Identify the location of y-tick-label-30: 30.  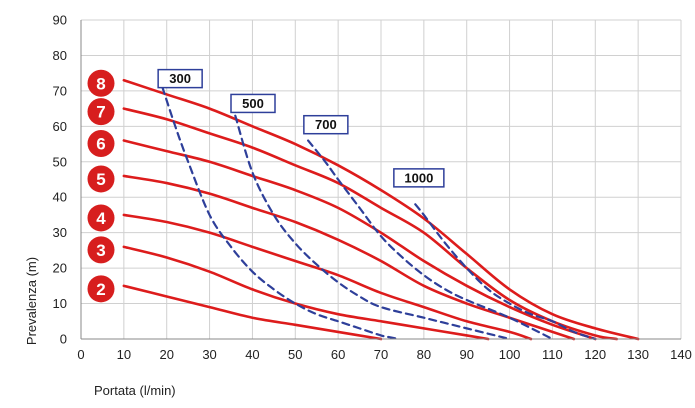
(60, 232).